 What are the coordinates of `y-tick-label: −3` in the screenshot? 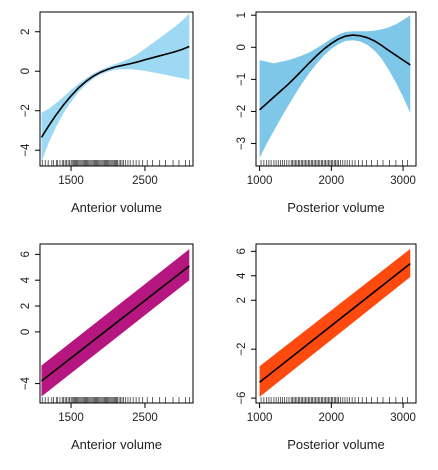 It's located at (242, 143).